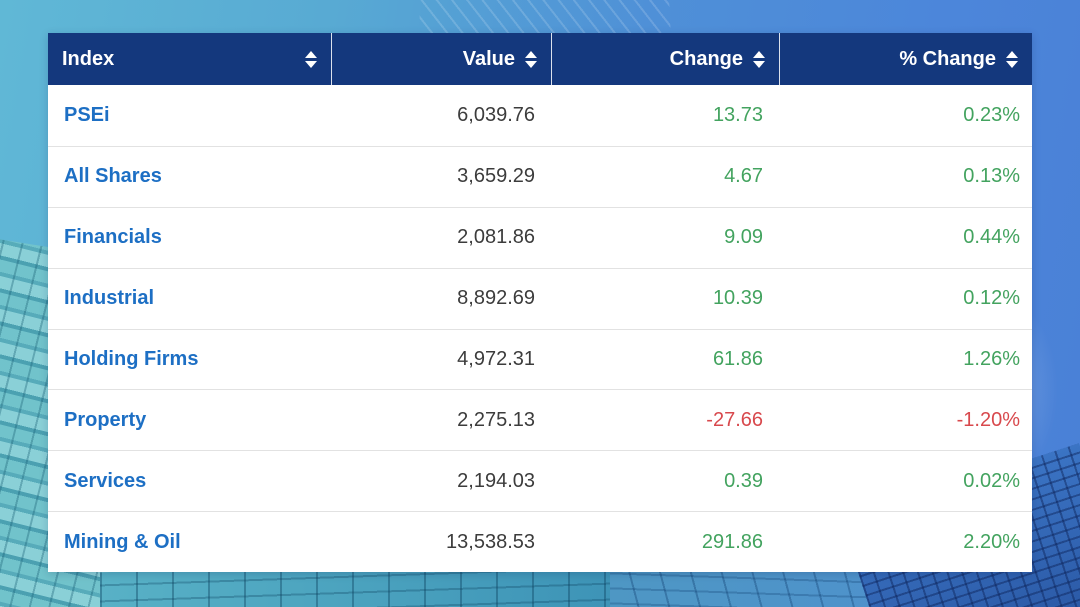 The height and width of the screenshot is (607, 1080). I want to click on pct-change-cell: 1.26%, so click(991, 359).